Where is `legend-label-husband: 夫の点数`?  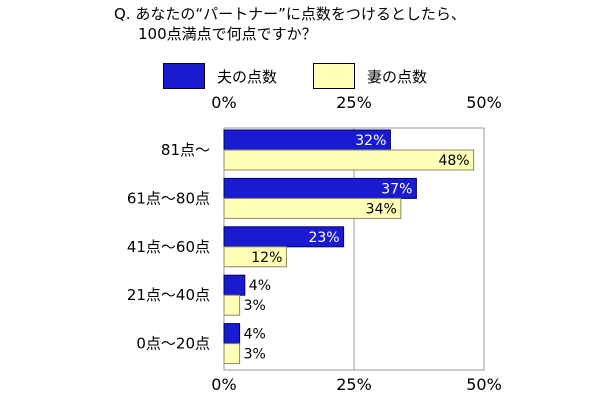
legend-label-husband: 夫の点数 is located at coordinates (247, 76).